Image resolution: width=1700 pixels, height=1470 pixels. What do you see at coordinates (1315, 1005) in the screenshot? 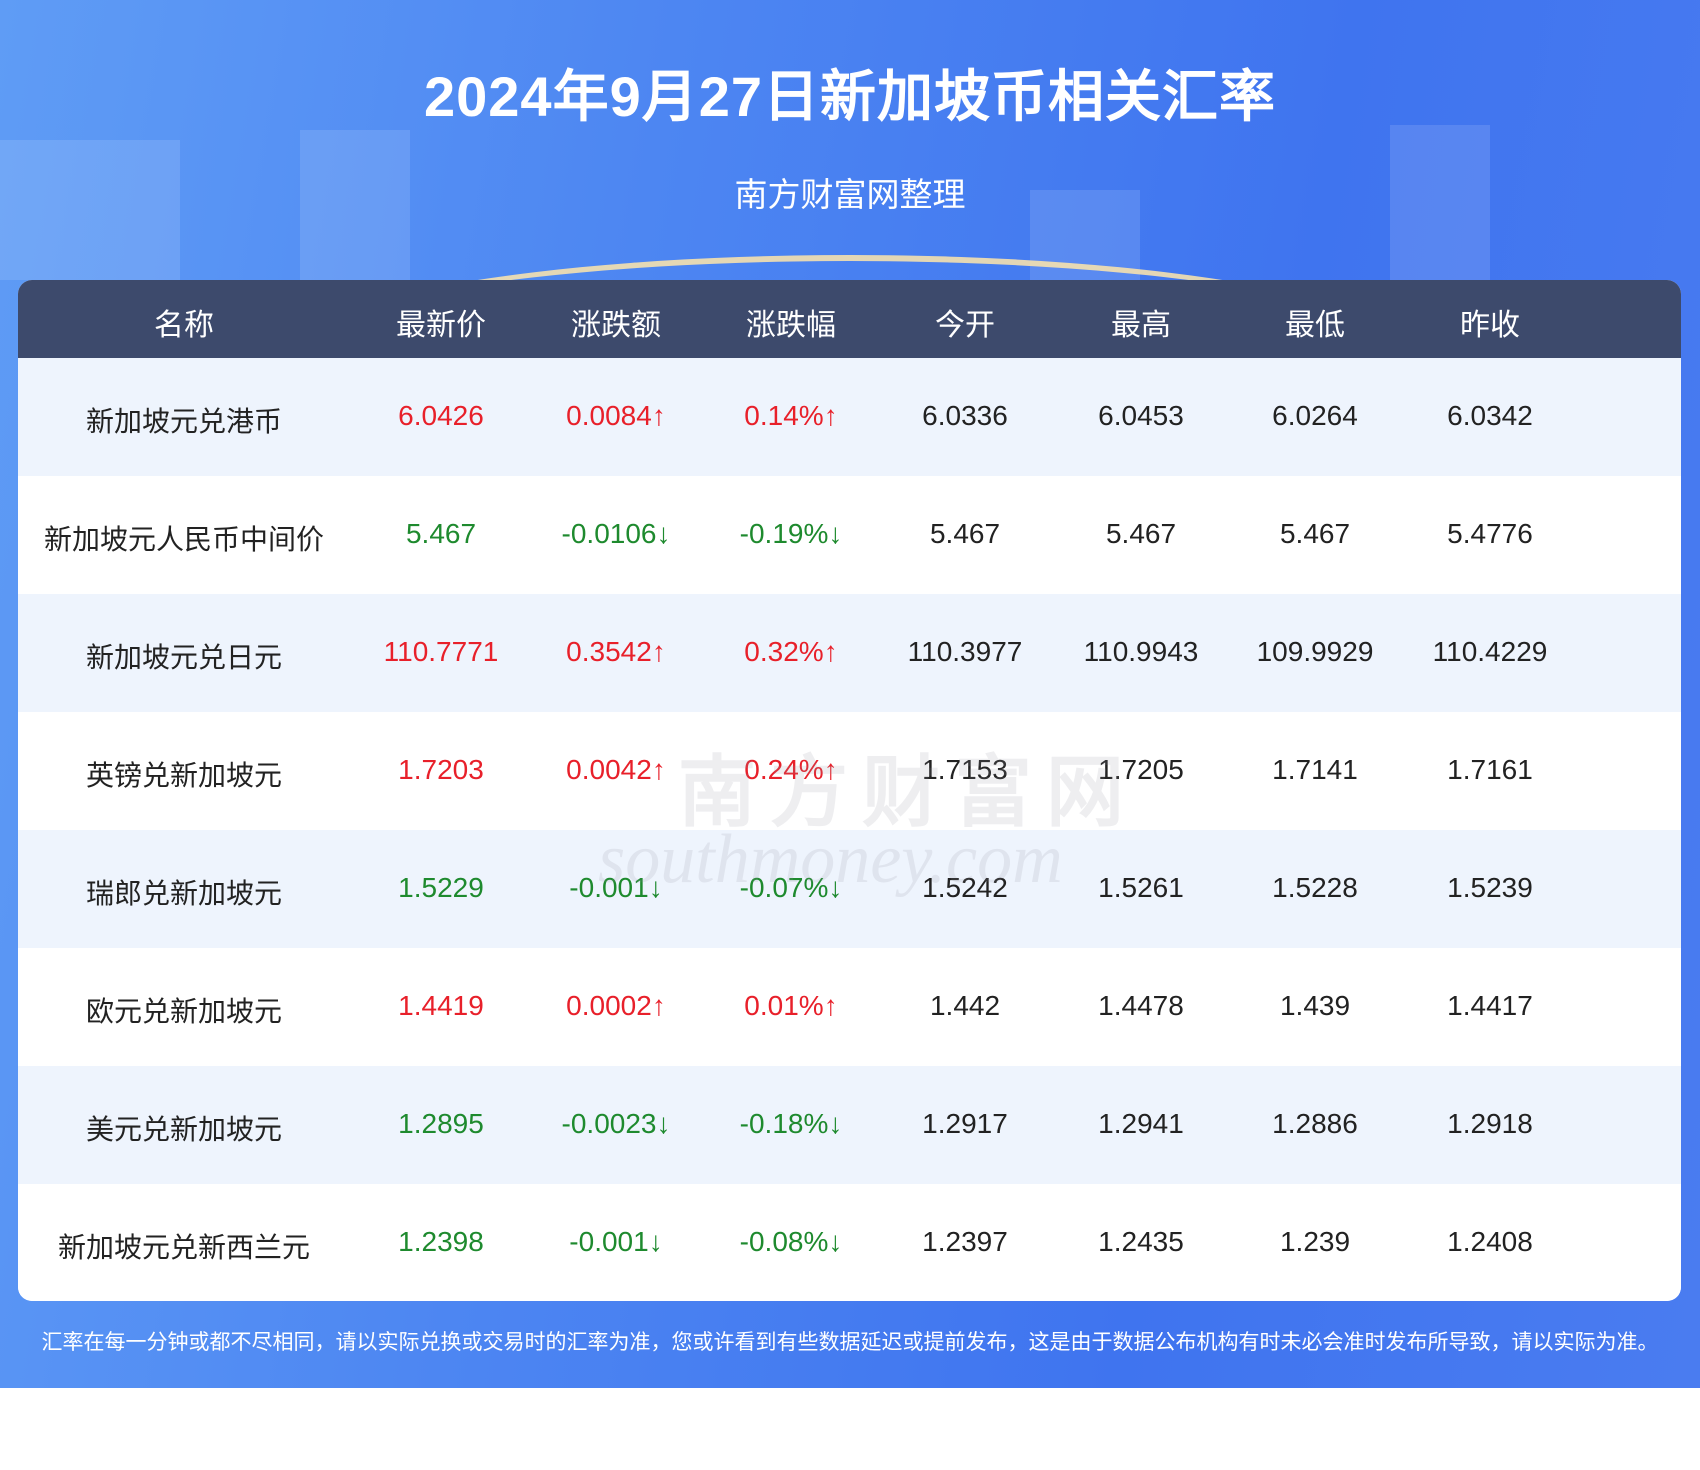
I see `table-cell: 1.439` at bounding box center [1315, 1005].